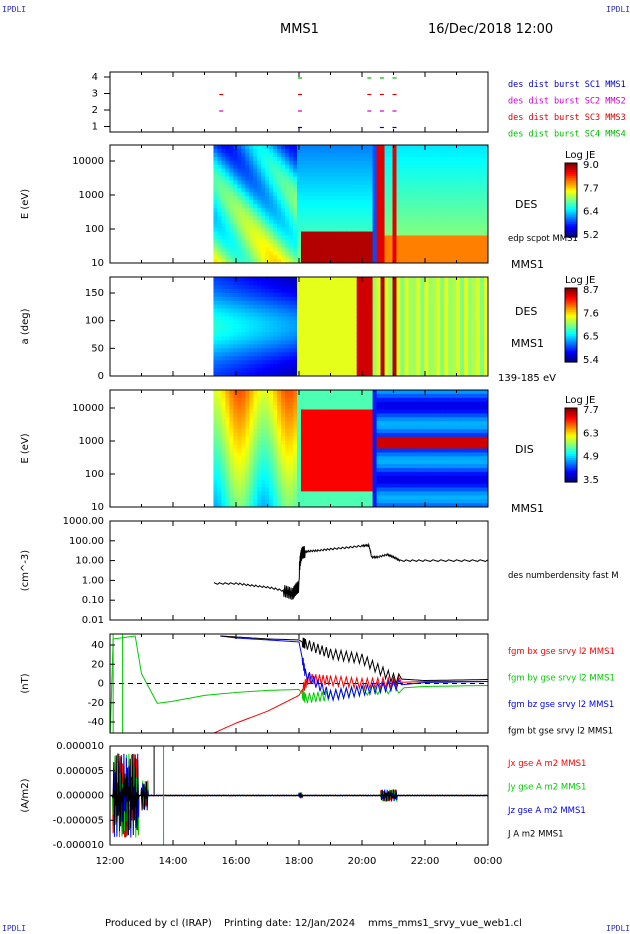 The width and height of the screenshot is (630, 934). What do you see at coordinates (571, 219) in the screenshot?
I see `des-energy-colorbar-cell` at bounding box center [571, 219].